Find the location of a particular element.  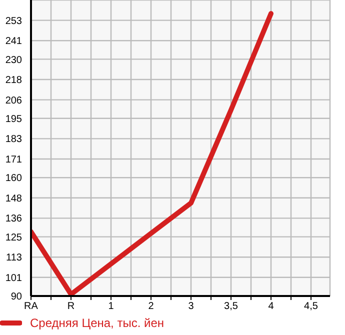

x-tick-label: 4 is located at coordinates (271, 306).